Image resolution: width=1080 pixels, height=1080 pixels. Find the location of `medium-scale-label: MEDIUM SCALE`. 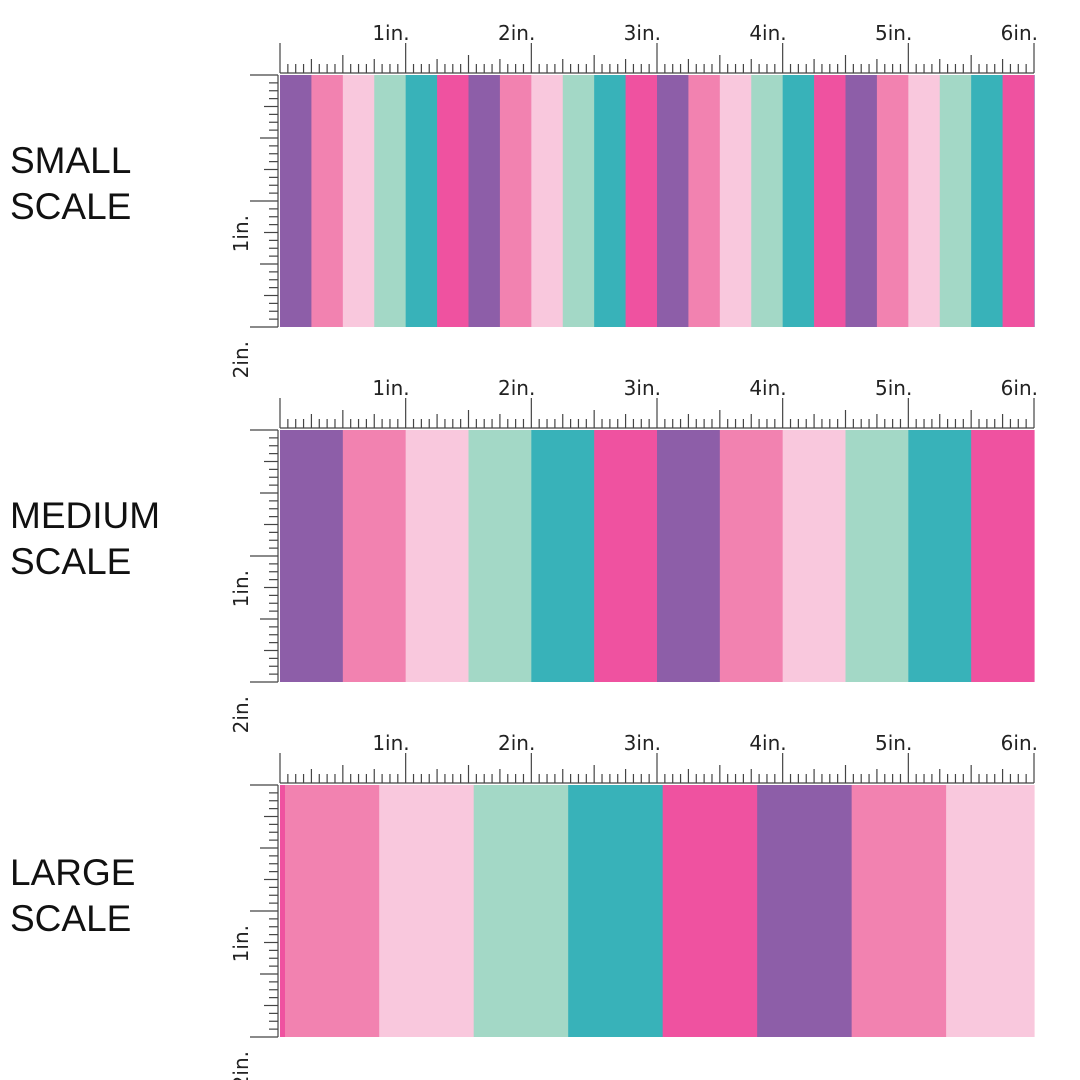

medium-scale-label: MEDIUM SCALE is located at coordinates (85, 539).